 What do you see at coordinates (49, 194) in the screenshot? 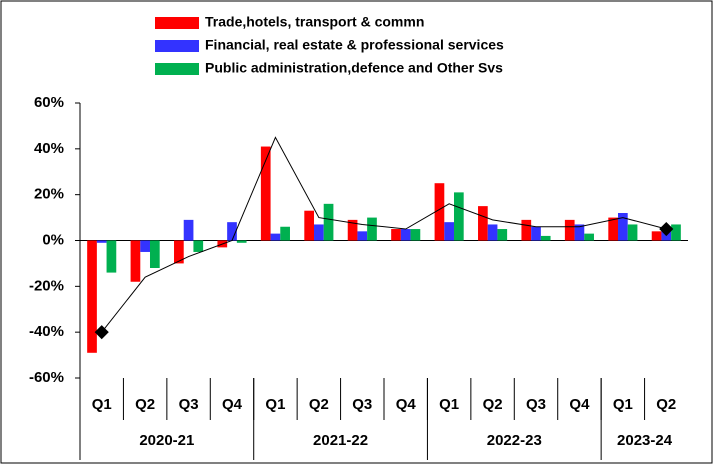
I see `y-tick-label: 20%` at bounding box center [49, 194].